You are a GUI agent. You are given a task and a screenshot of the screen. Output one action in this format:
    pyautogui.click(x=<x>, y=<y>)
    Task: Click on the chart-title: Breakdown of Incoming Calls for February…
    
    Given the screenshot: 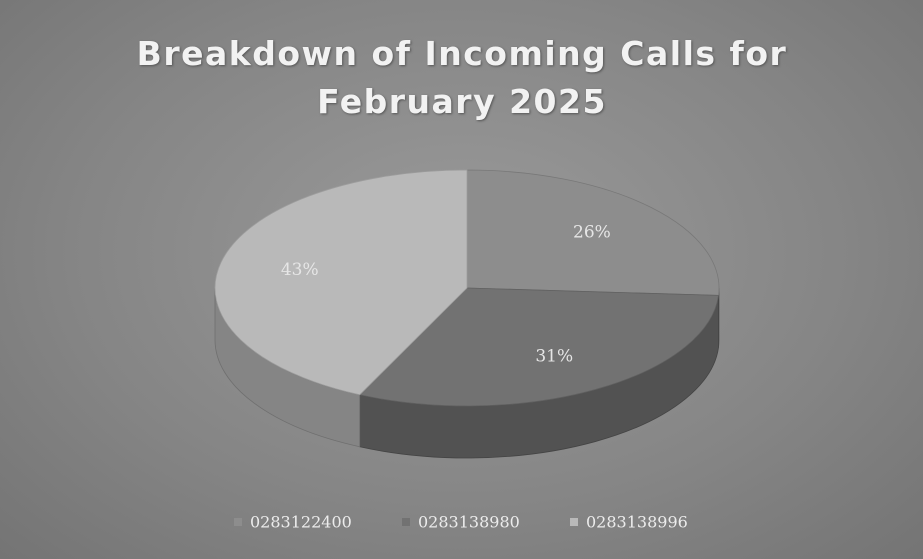 What is the action you would take?
    pyautogui.click(x=462, y=77)
    